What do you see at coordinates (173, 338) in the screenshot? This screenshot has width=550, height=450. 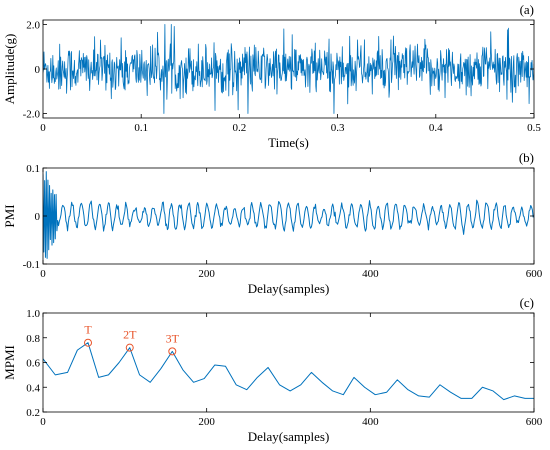 I see `peak-label: 3T` at bounding box center [173, 338].